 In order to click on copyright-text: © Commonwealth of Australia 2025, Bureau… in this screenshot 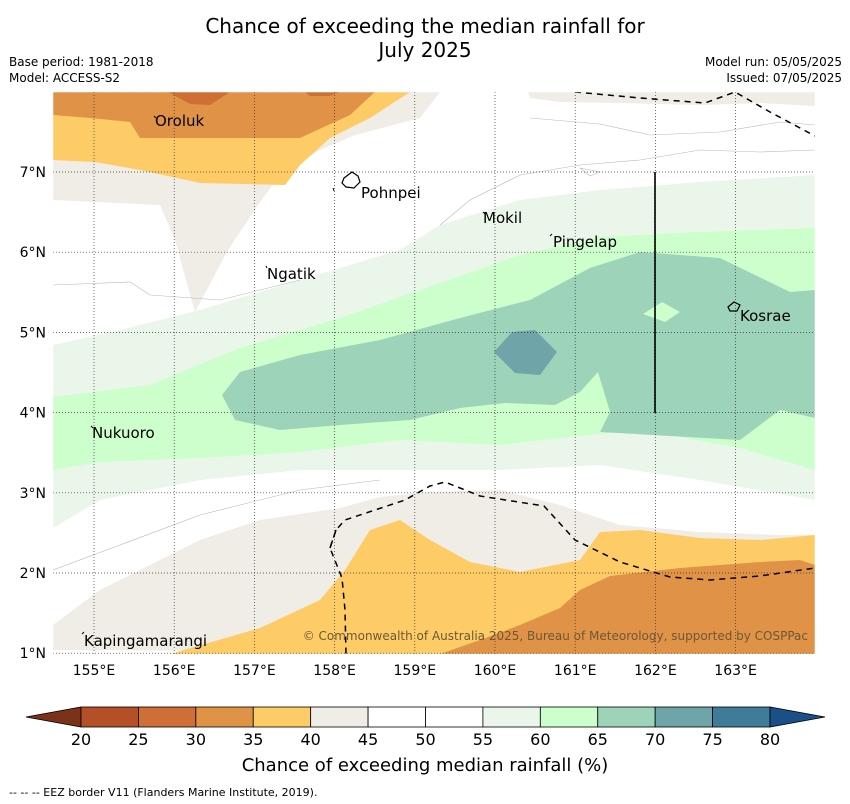, I will do `click(555, 636)`.